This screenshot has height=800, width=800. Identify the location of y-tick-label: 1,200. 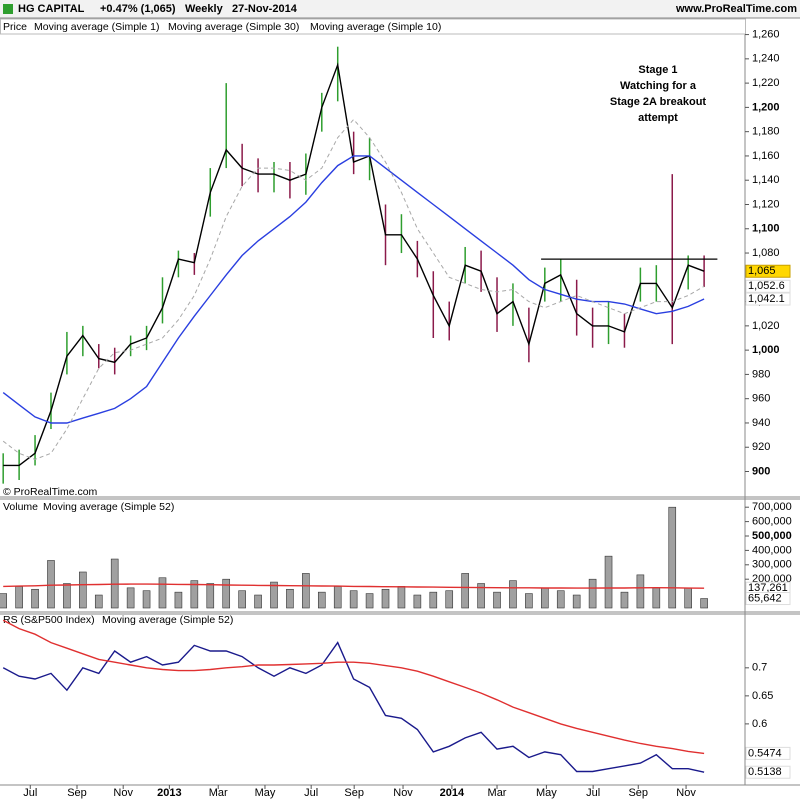
(766, 107).